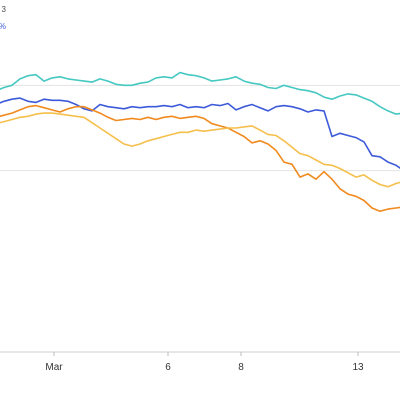 The height and width of the screenshot is (400, 400). What do you see at coordinates (3, 18) in the screenshot?
I see `legend: 3 95%` at bounding box center [3, 18].